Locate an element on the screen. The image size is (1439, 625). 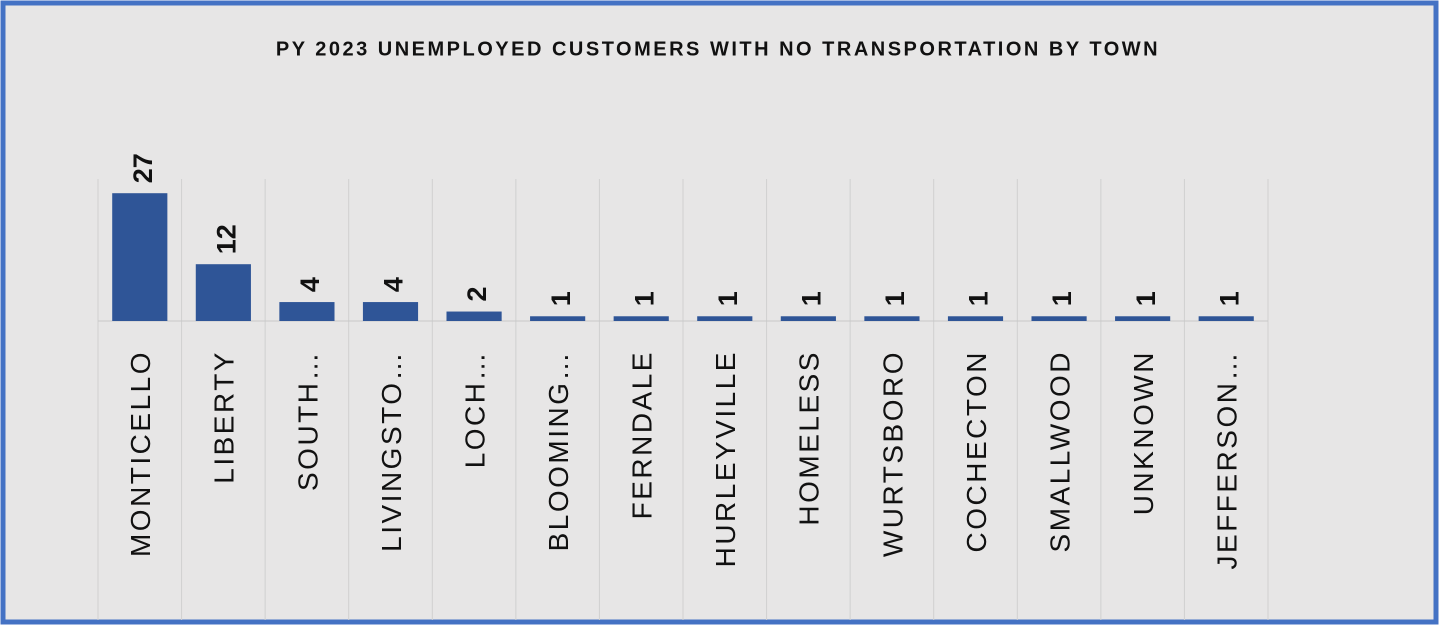
data-label: 2 is located at coordinates (477, 294).